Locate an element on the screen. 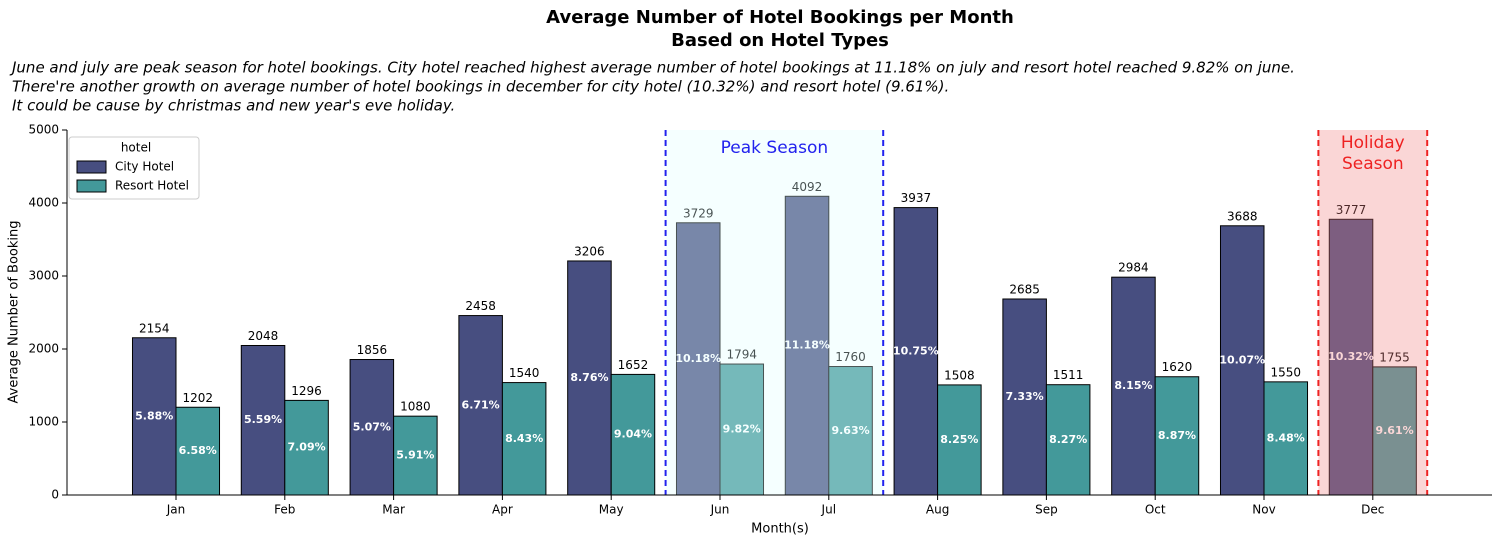 The image size is (1500, 543). value-label: 1856 is located at coordinates (372, 350).